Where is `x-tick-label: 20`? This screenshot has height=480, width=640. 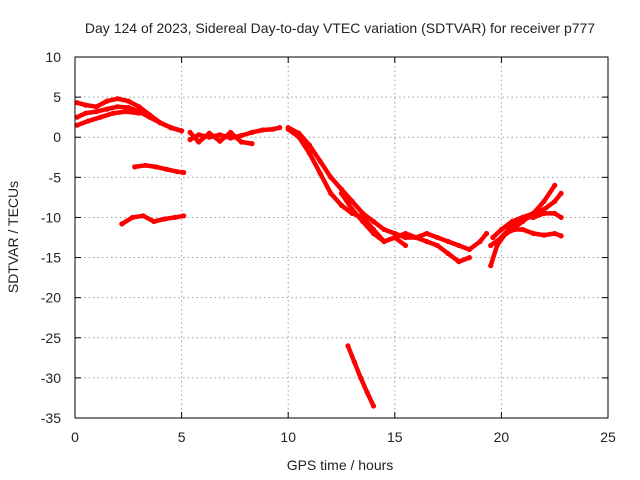 x-tick-label: 20 is located at coordinates (502, 437).